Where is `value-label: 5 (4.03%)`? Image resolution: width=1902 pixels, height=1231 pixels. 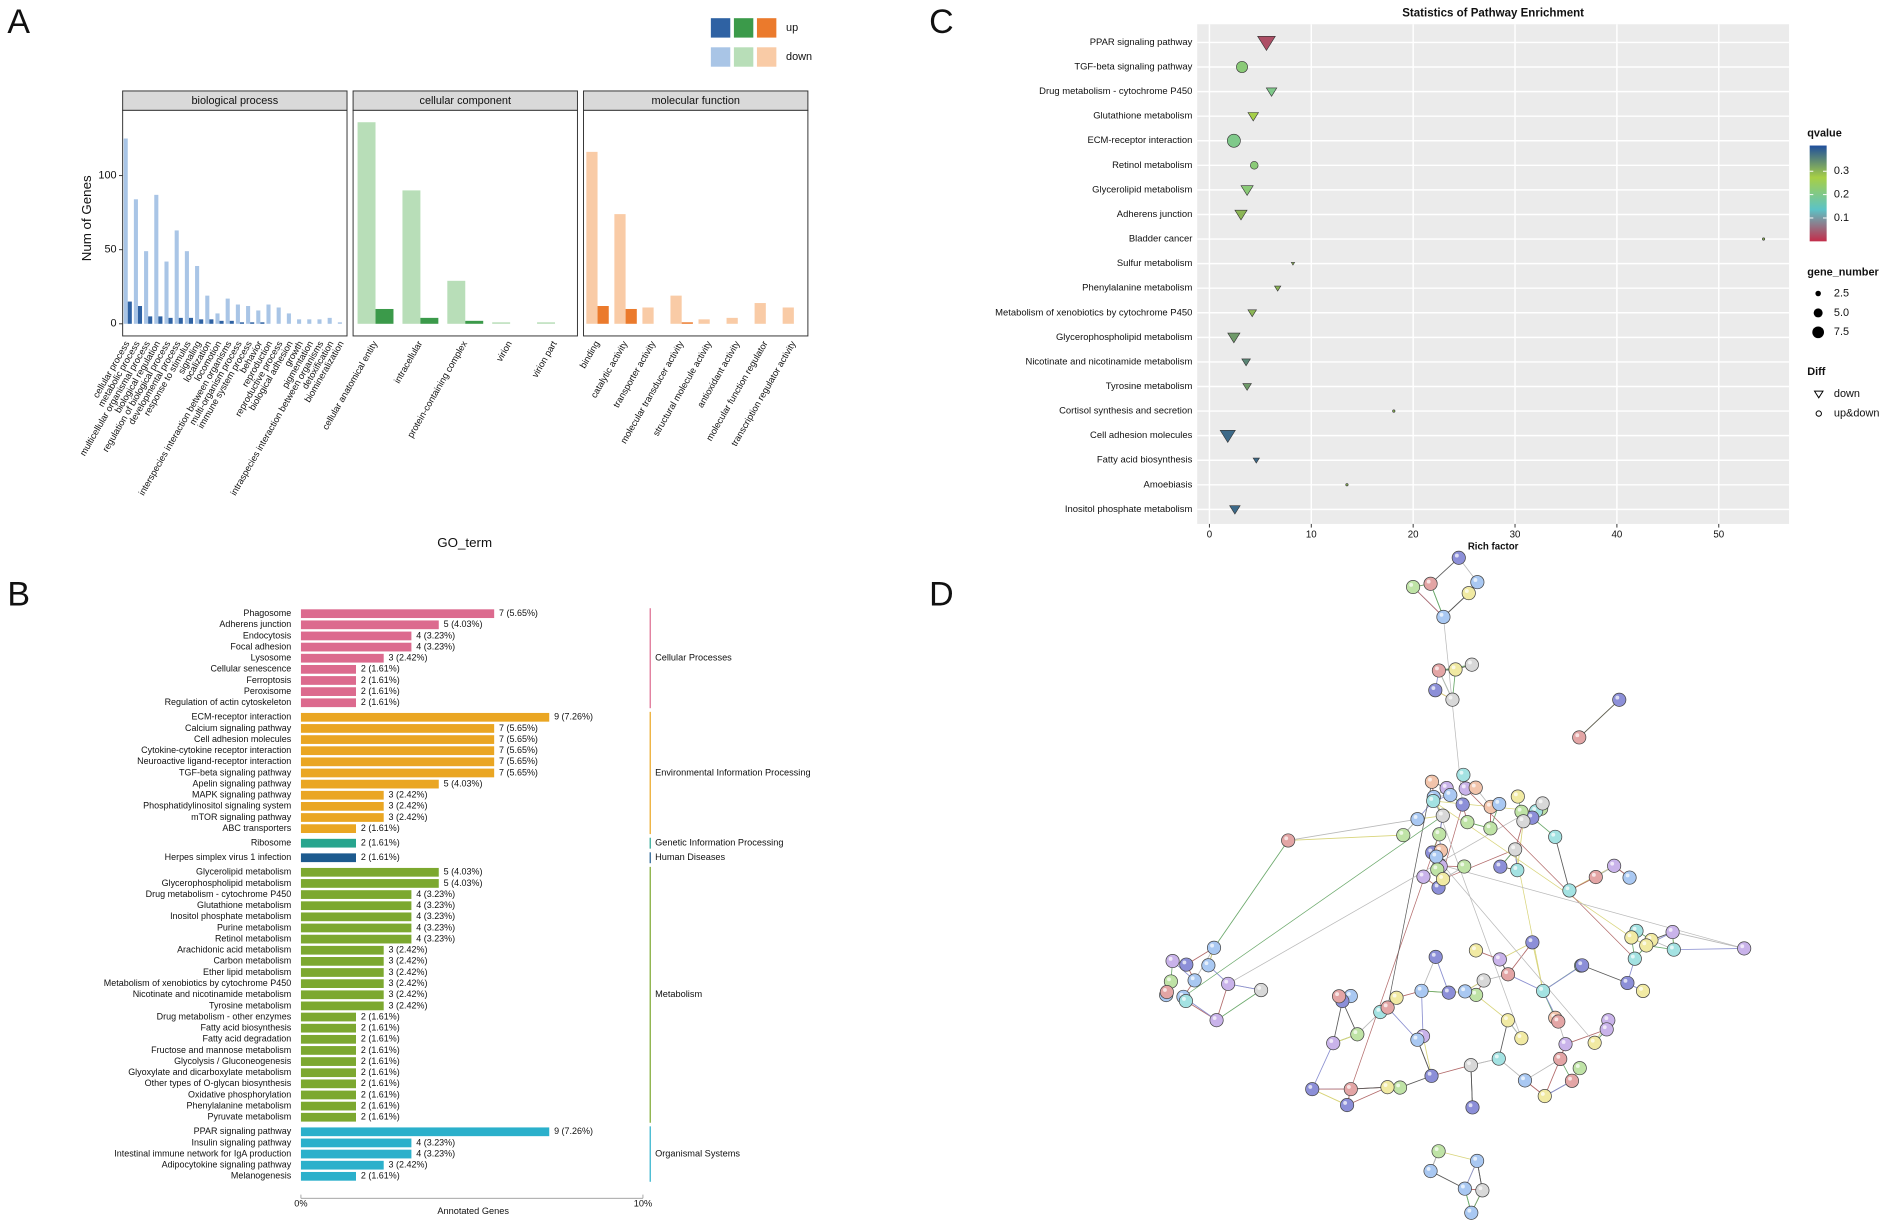 value-label: 5 (4.03%) is located at coordinates (463, 883).